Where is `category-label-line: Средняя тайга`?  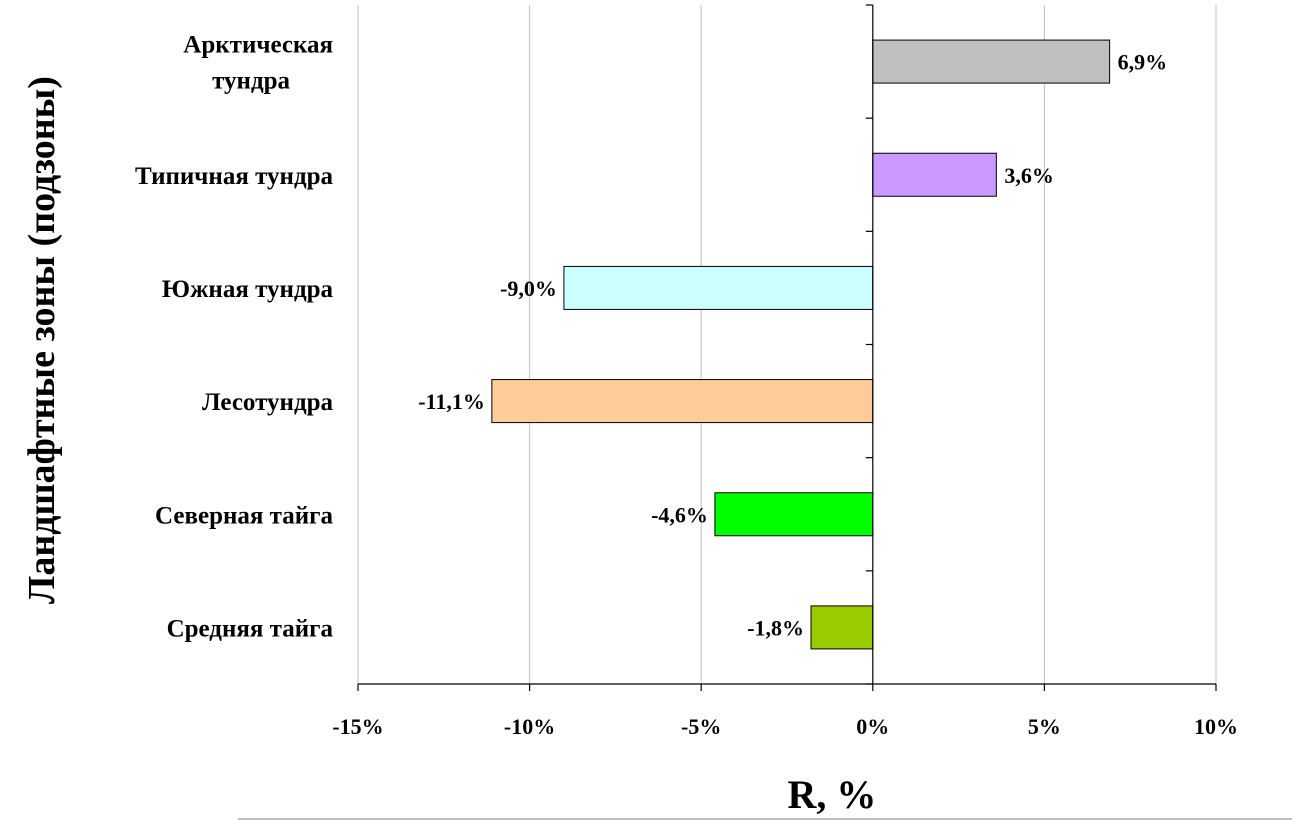 category-label-line: Средняя тайга is located at coordinates (250, 628).